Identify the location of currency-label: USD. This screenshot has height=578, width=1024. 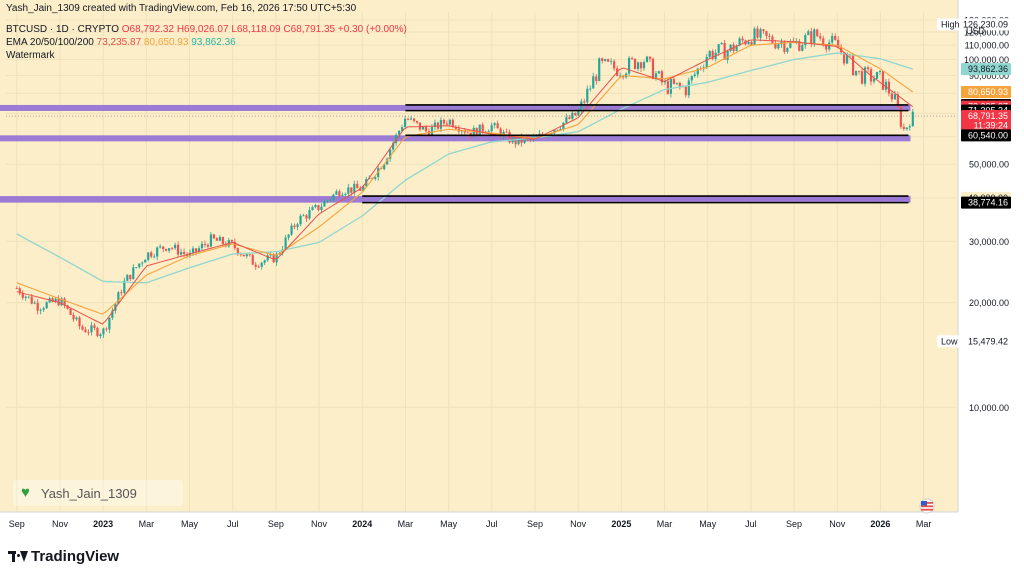
(976, 31).